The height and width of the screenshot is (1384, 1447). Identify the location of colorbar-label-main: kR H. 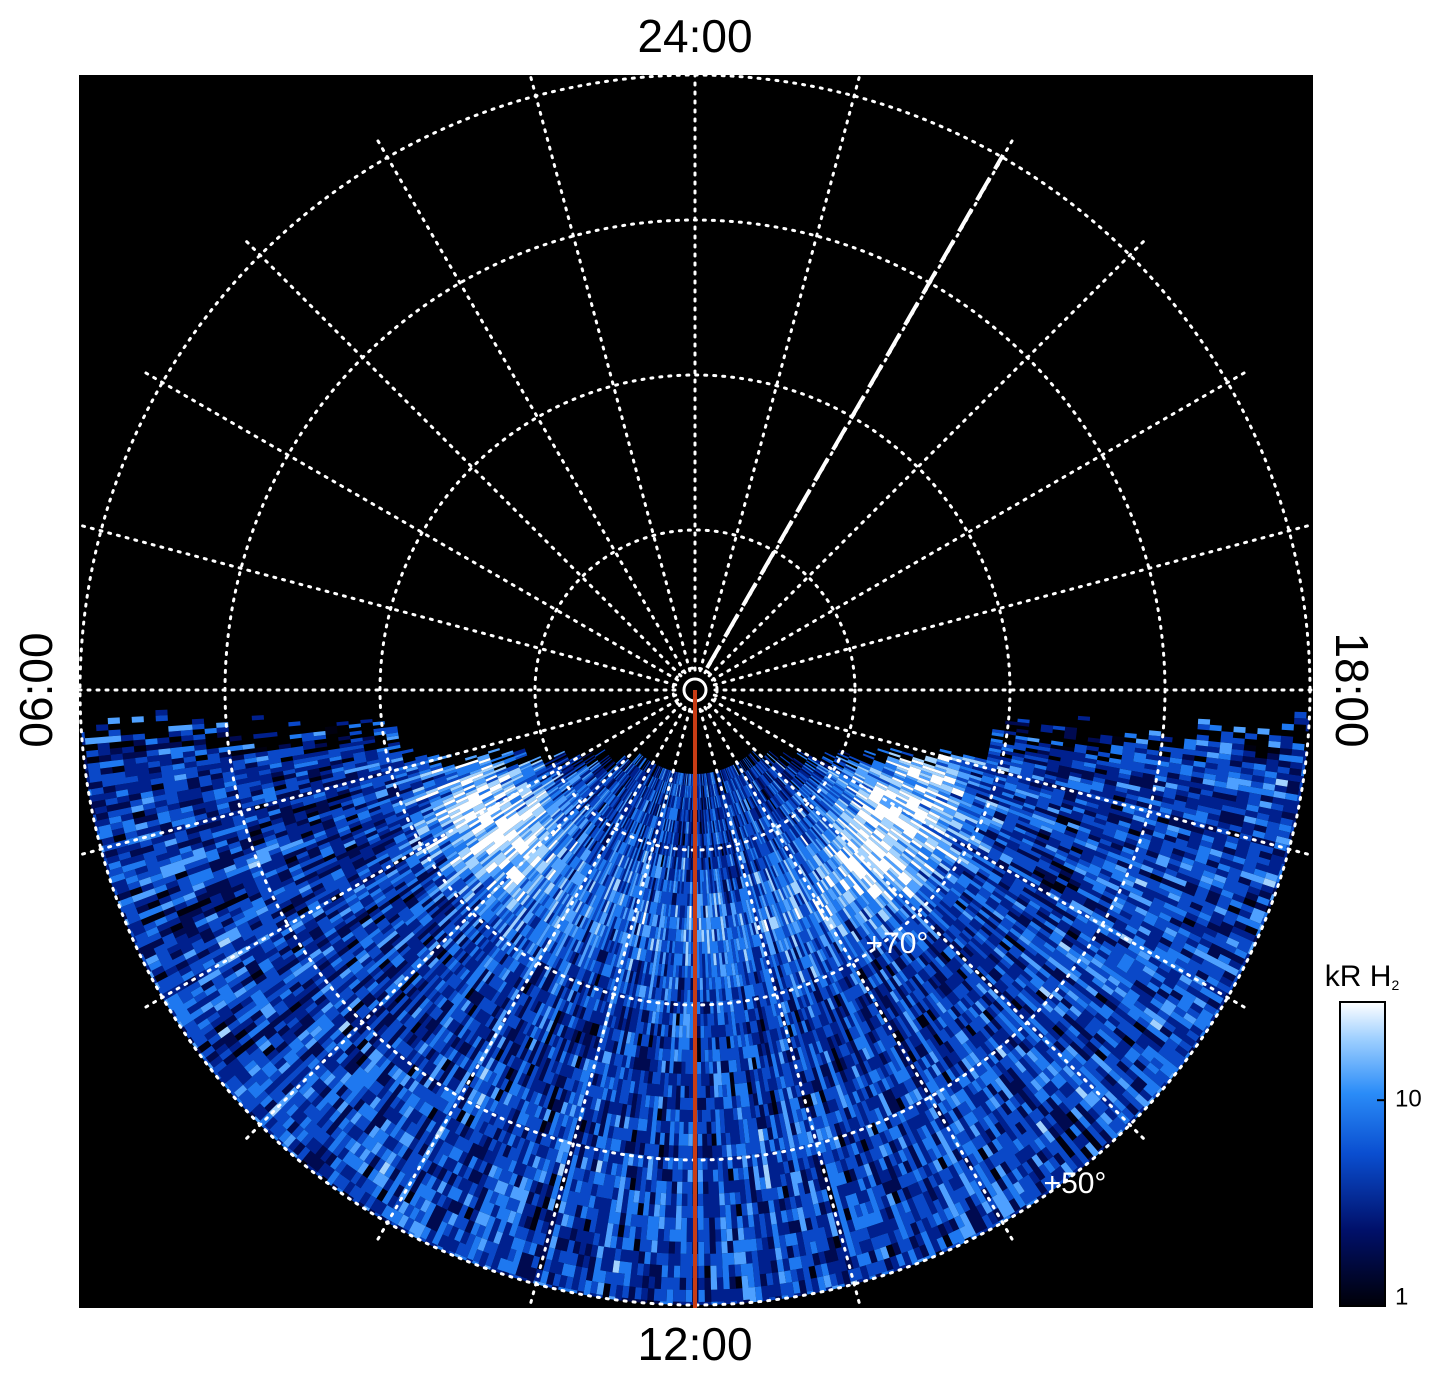
(1358, 976).